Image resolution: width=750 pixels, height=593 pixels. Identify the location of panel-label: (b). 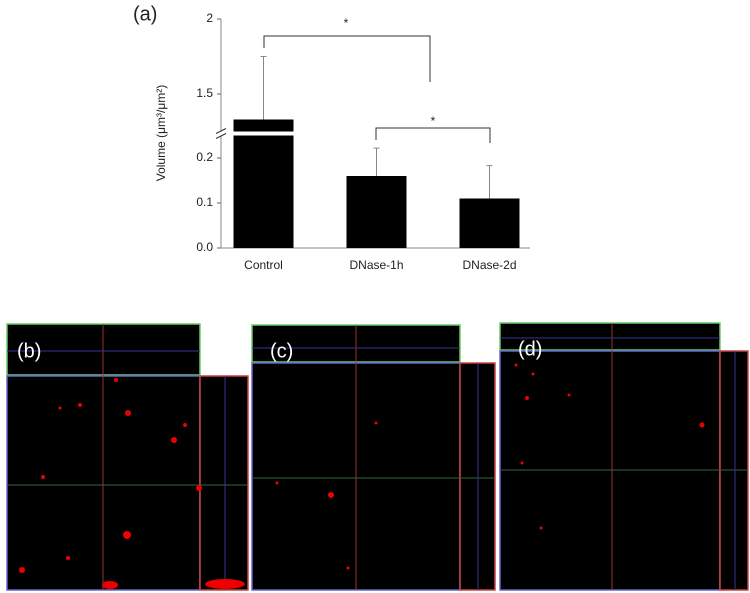
(29, 351).